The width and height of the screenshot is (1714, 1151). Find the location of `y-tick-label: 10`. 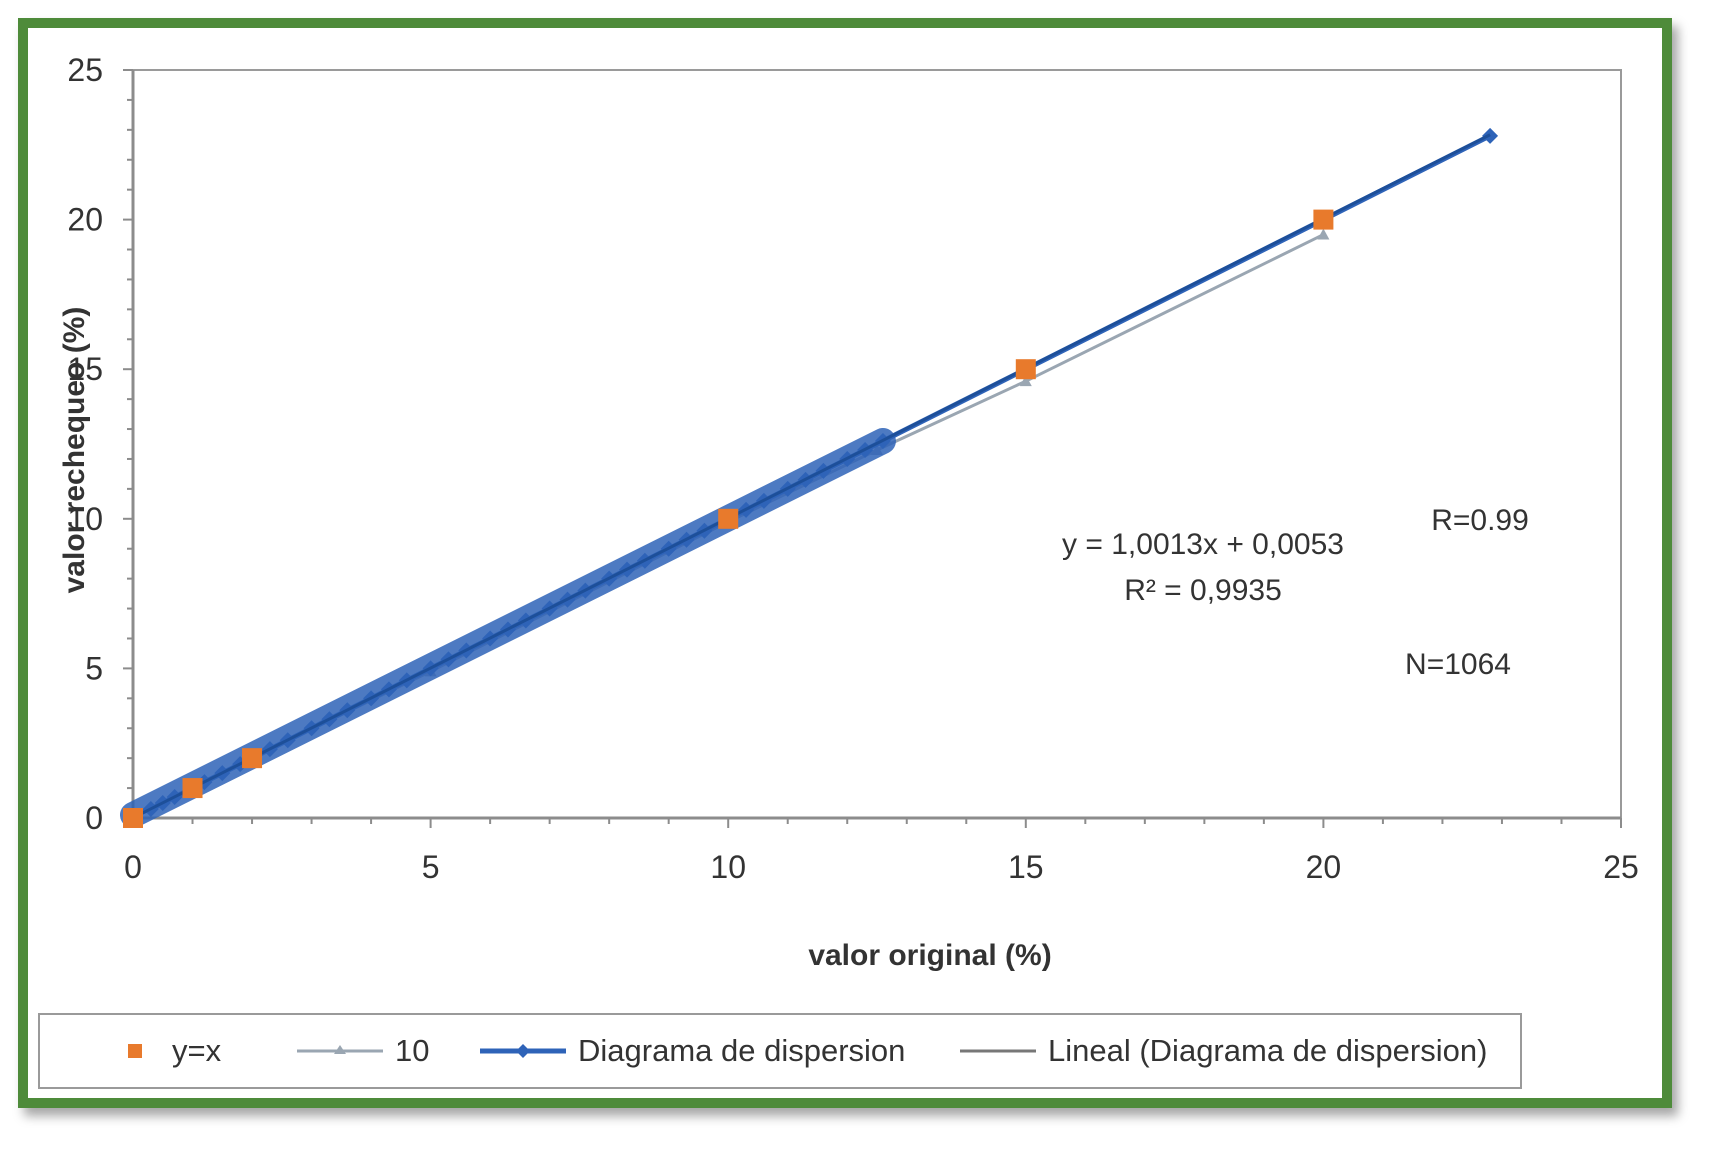

y-tick-label: 10 is located at coordinates (85, 519).